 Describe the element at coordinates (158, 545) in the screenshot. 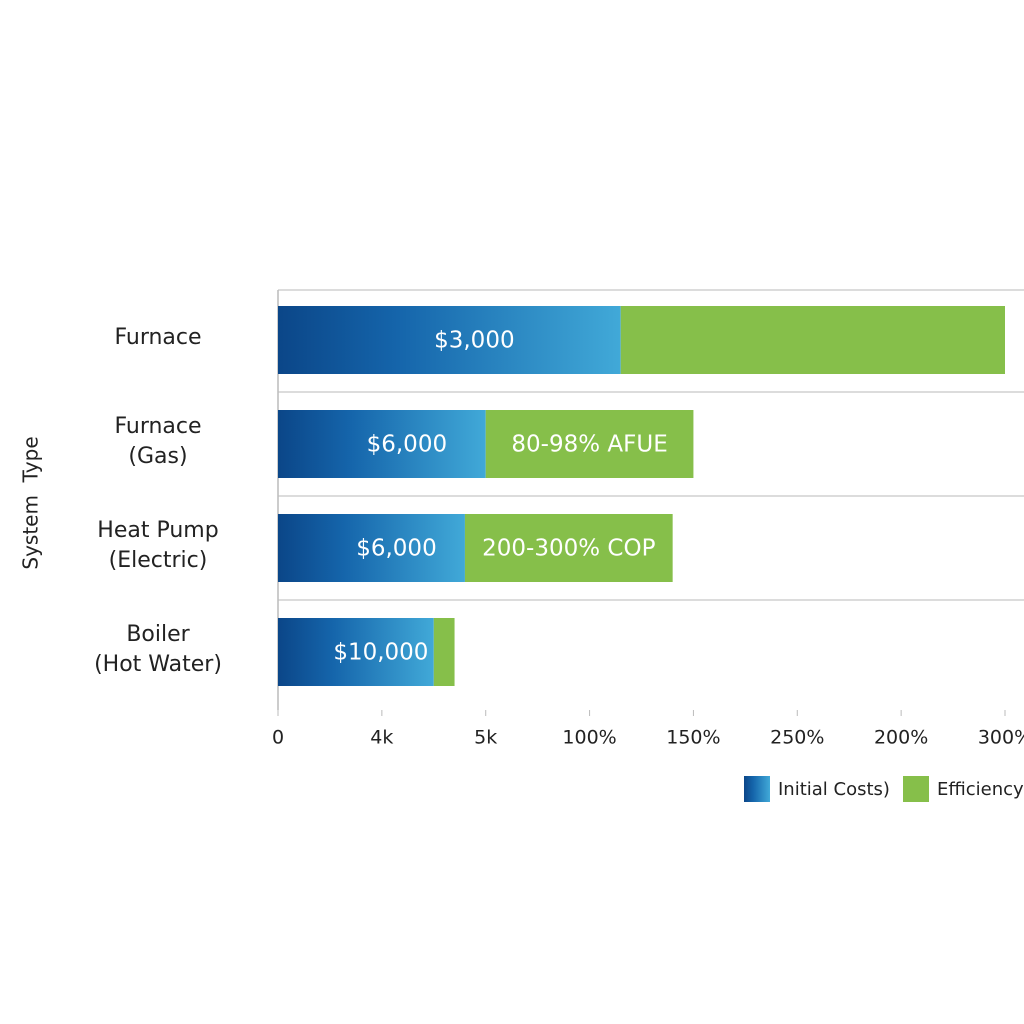

I see `category-label: Heat Pump (Electric)` at that location.